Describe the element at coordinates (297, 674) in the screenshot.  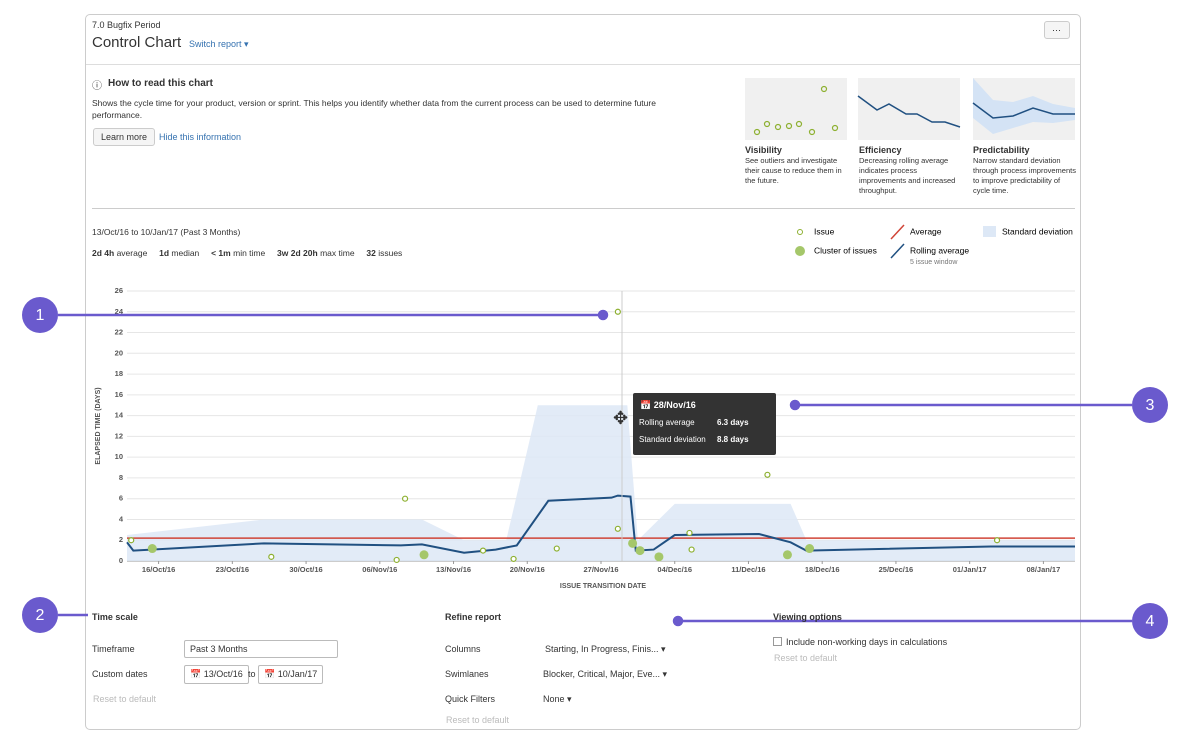
I see `date-text: 10/Jan/17` at that location.